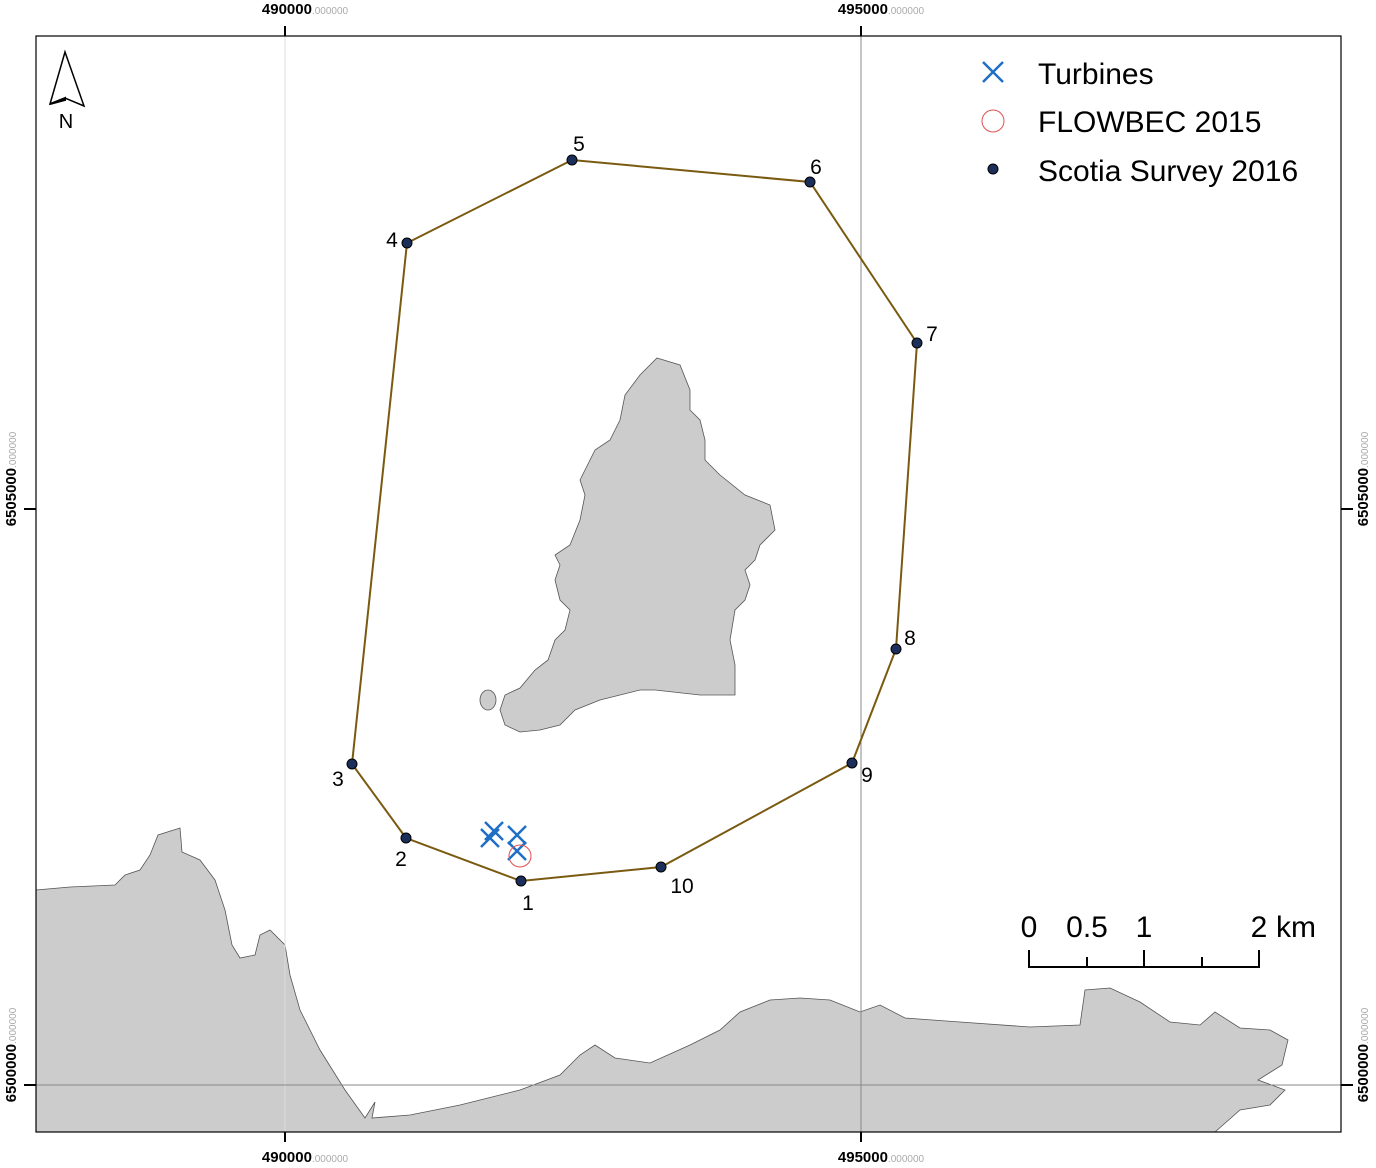 This screenshot has height=1168, width=1376. What do you see at coordinates (1087, 927) in the screenshot?
I see `scale-label: 0.5` at bounding box center [1087, 927].